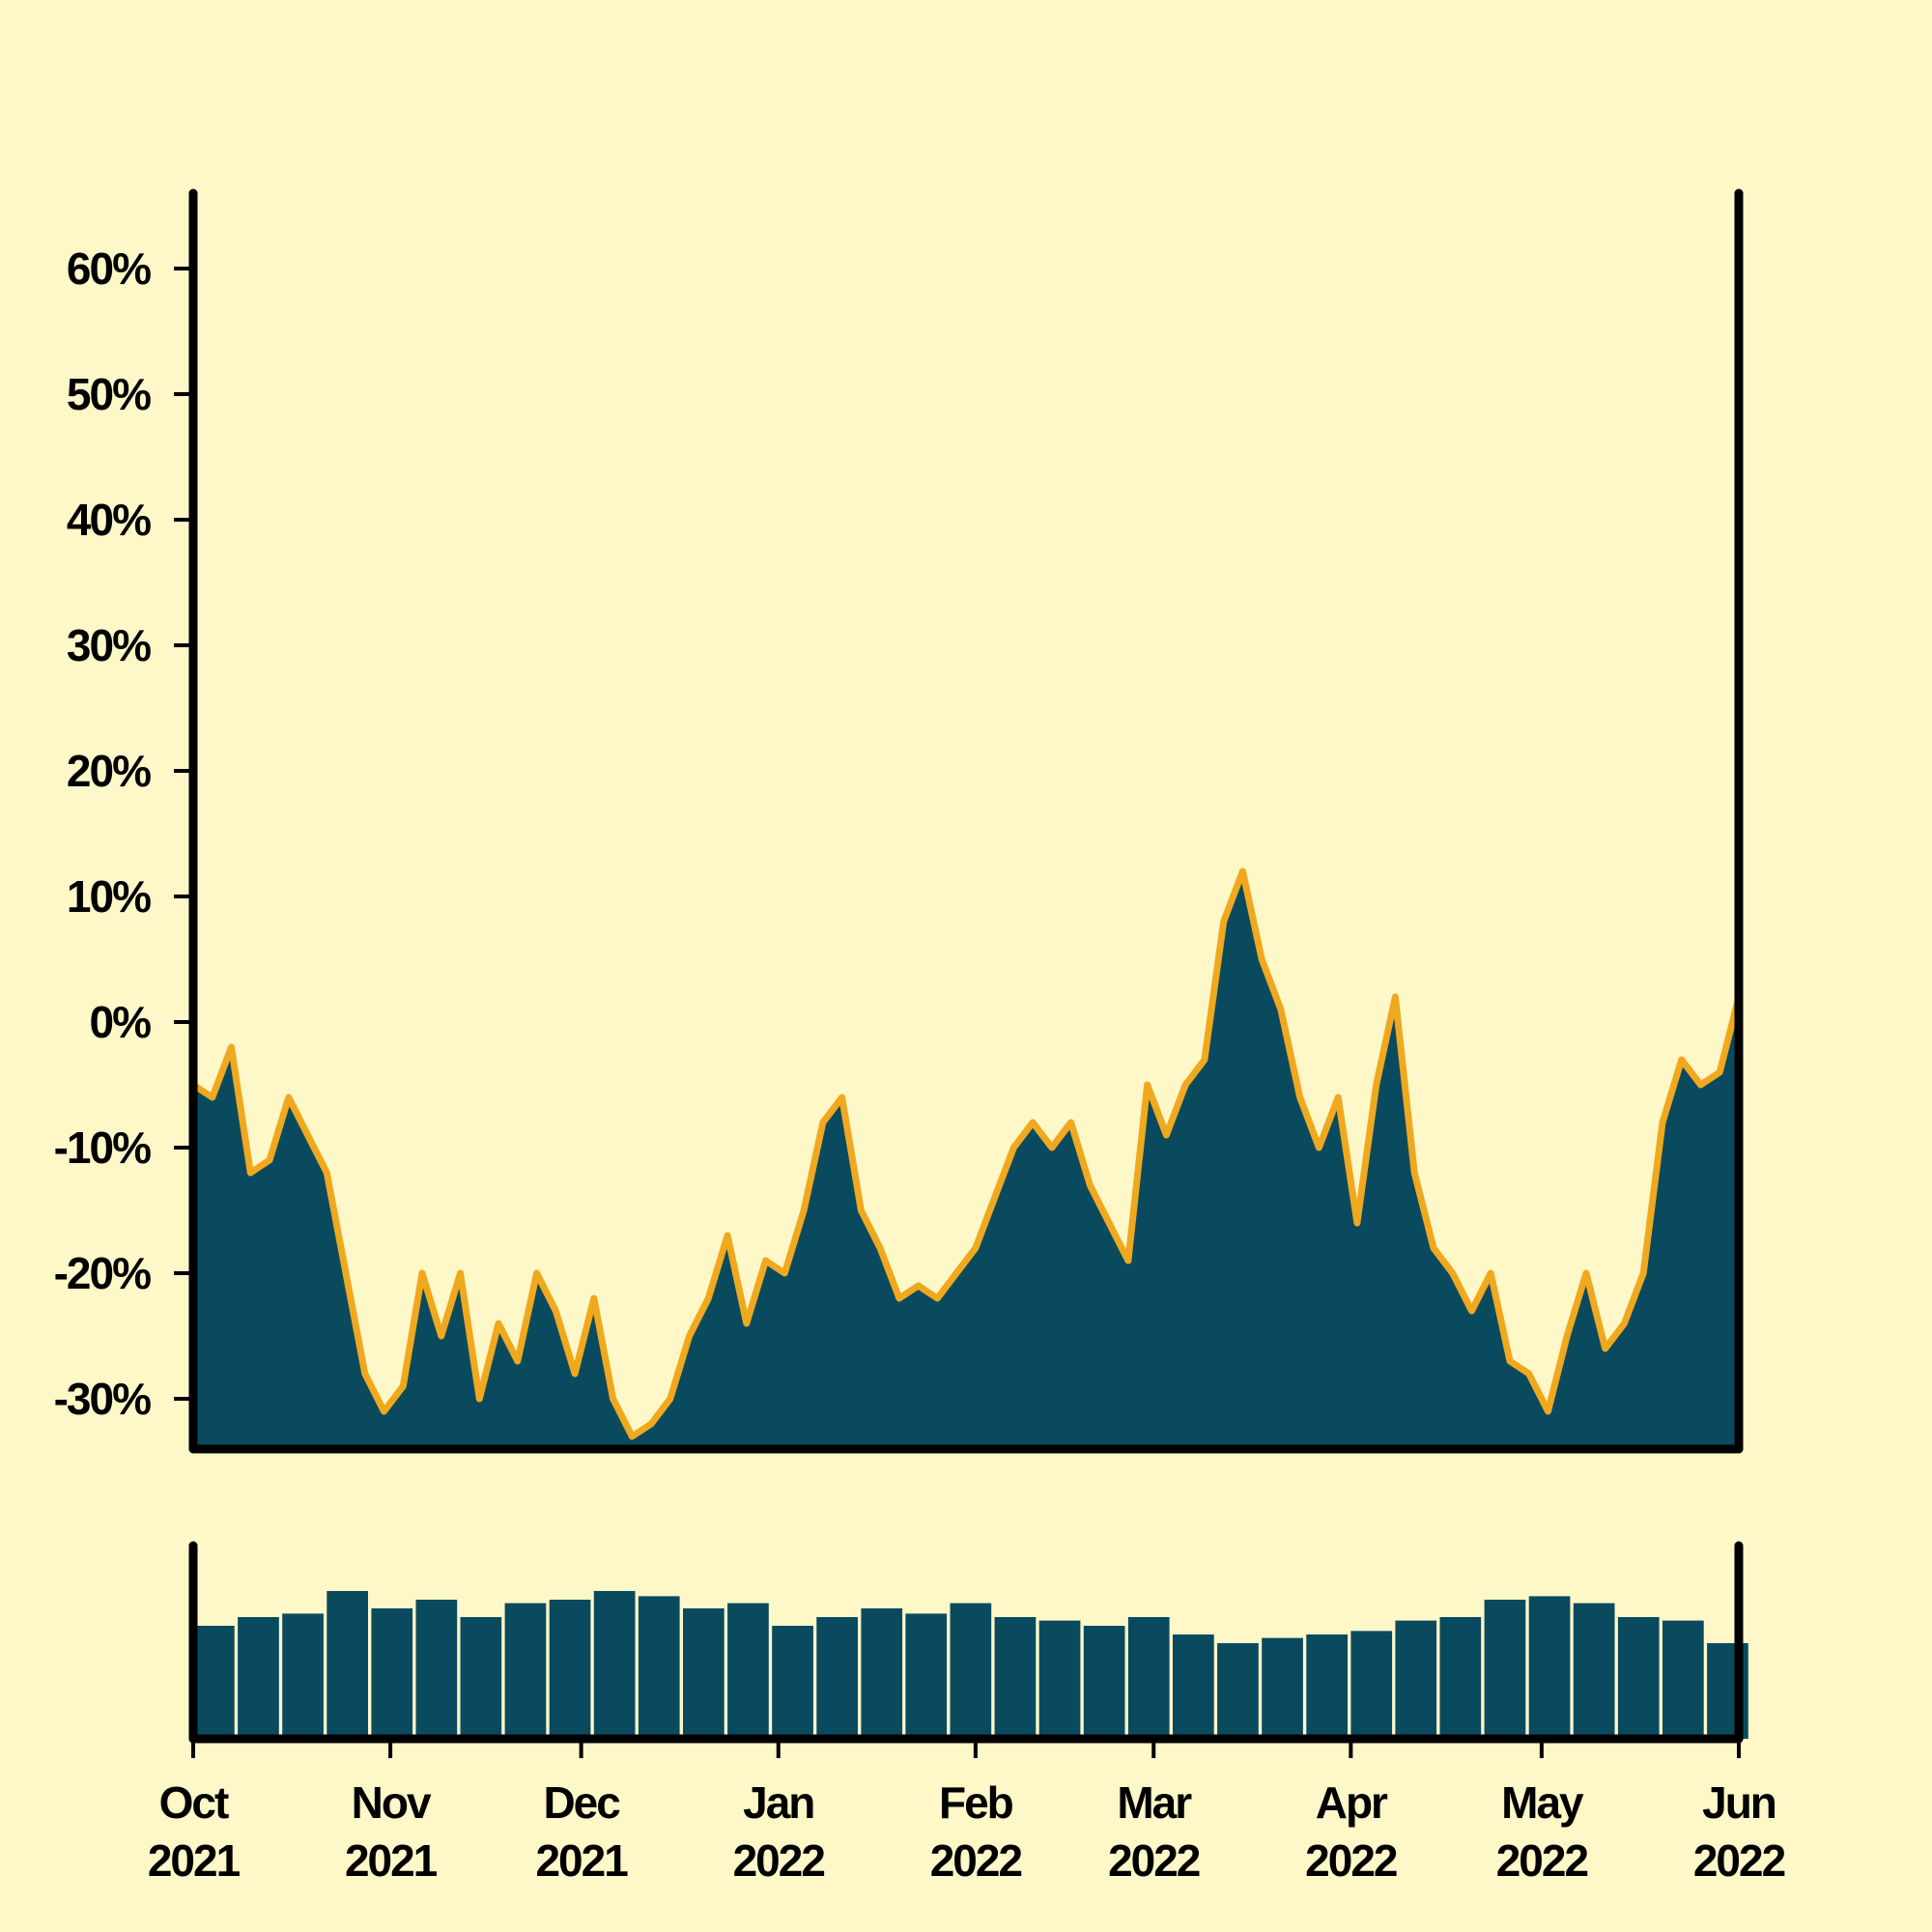 The height and width of the screenshot is (1932, 1932). What do you see at coordinates (976, 1802) in the screenshot?
I see `x-tick-month: Feb` at bounding box center [976, 1802].